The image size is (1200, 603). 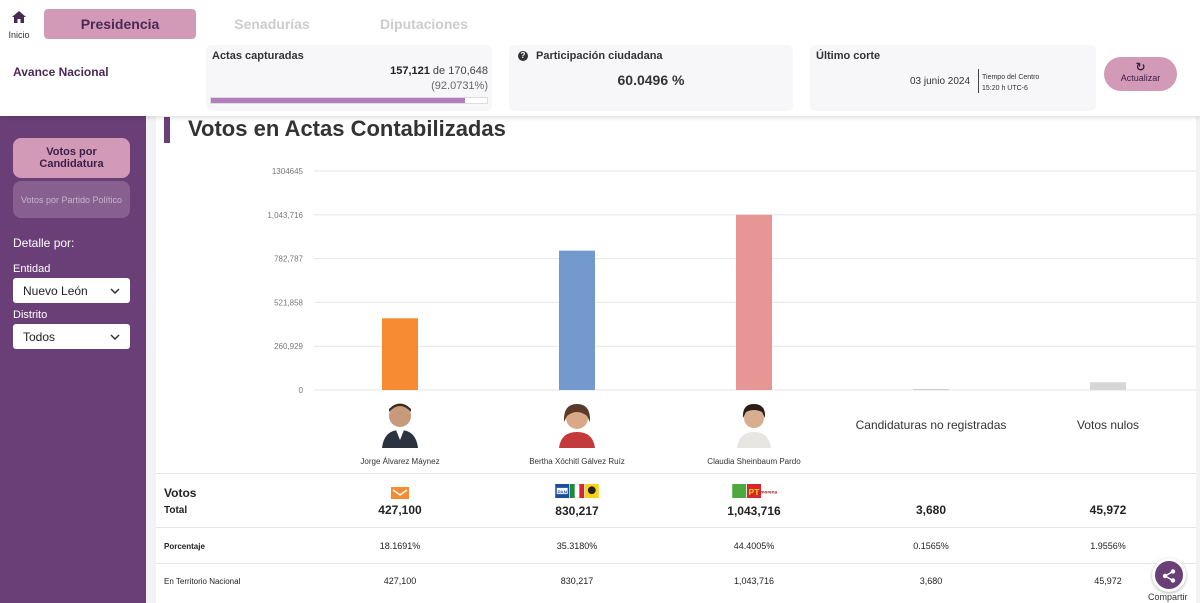 I want to click on total-cell: 1,043,716, so click(x=754, y=511).